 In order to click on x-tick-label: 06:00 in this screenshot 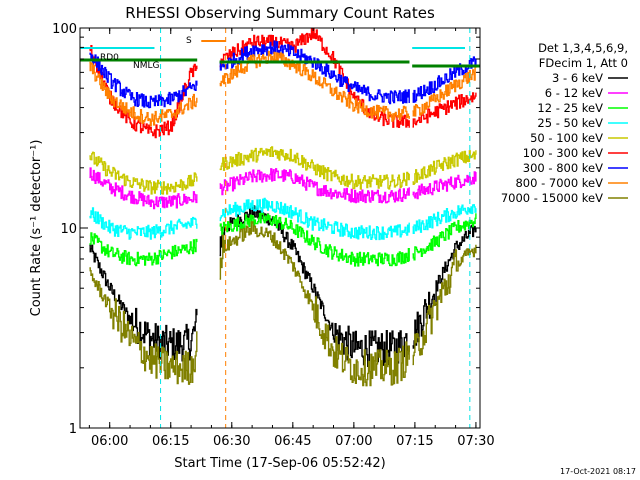, I will do `click(109, 441)`.